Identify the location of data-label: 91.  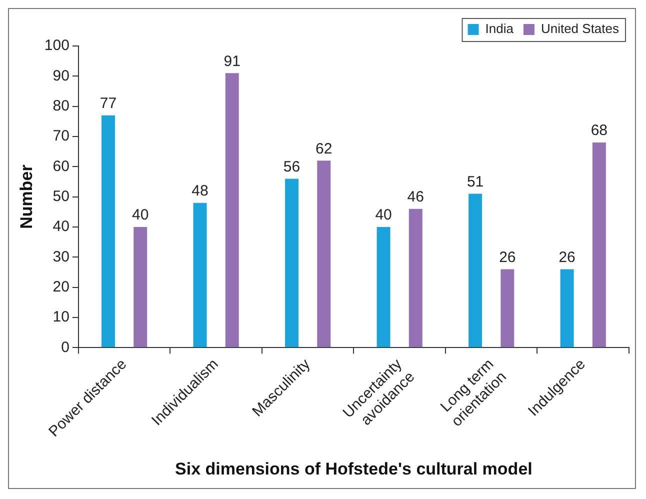
(232, 61).